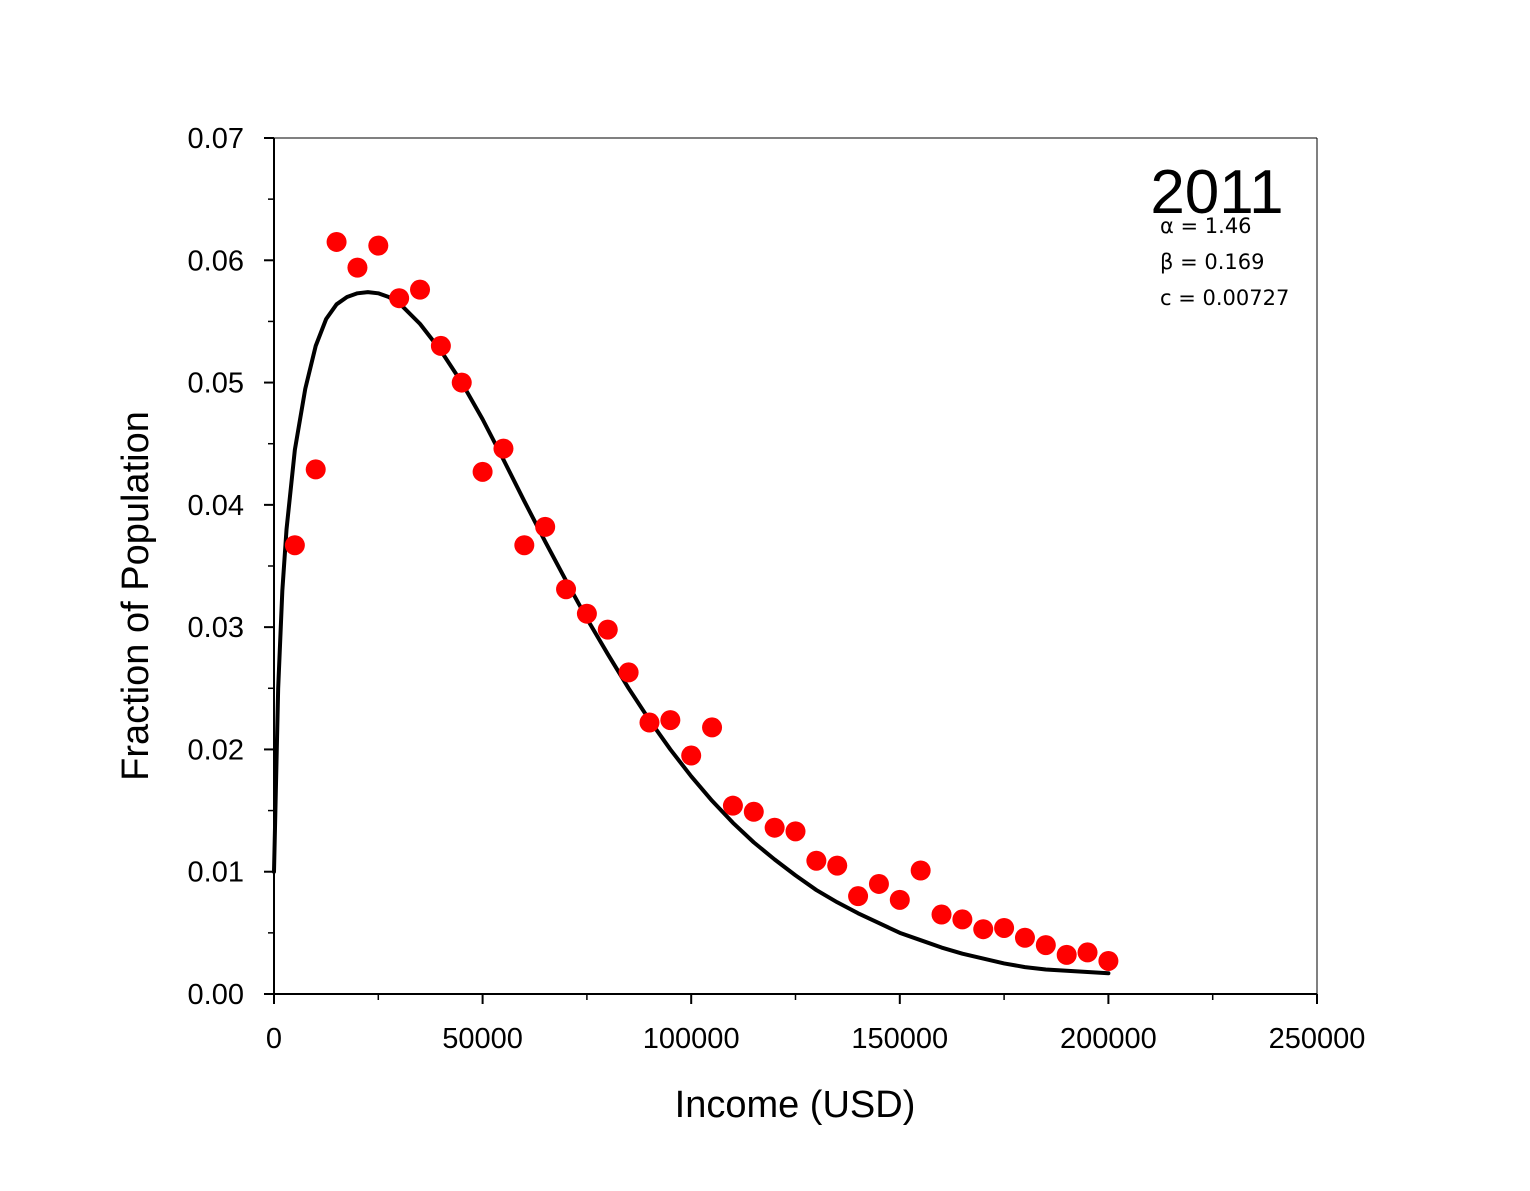  Describe the element at coordinates (1317, 1039) in the screenshot. I see `x-tick-label: 250000` at that location.